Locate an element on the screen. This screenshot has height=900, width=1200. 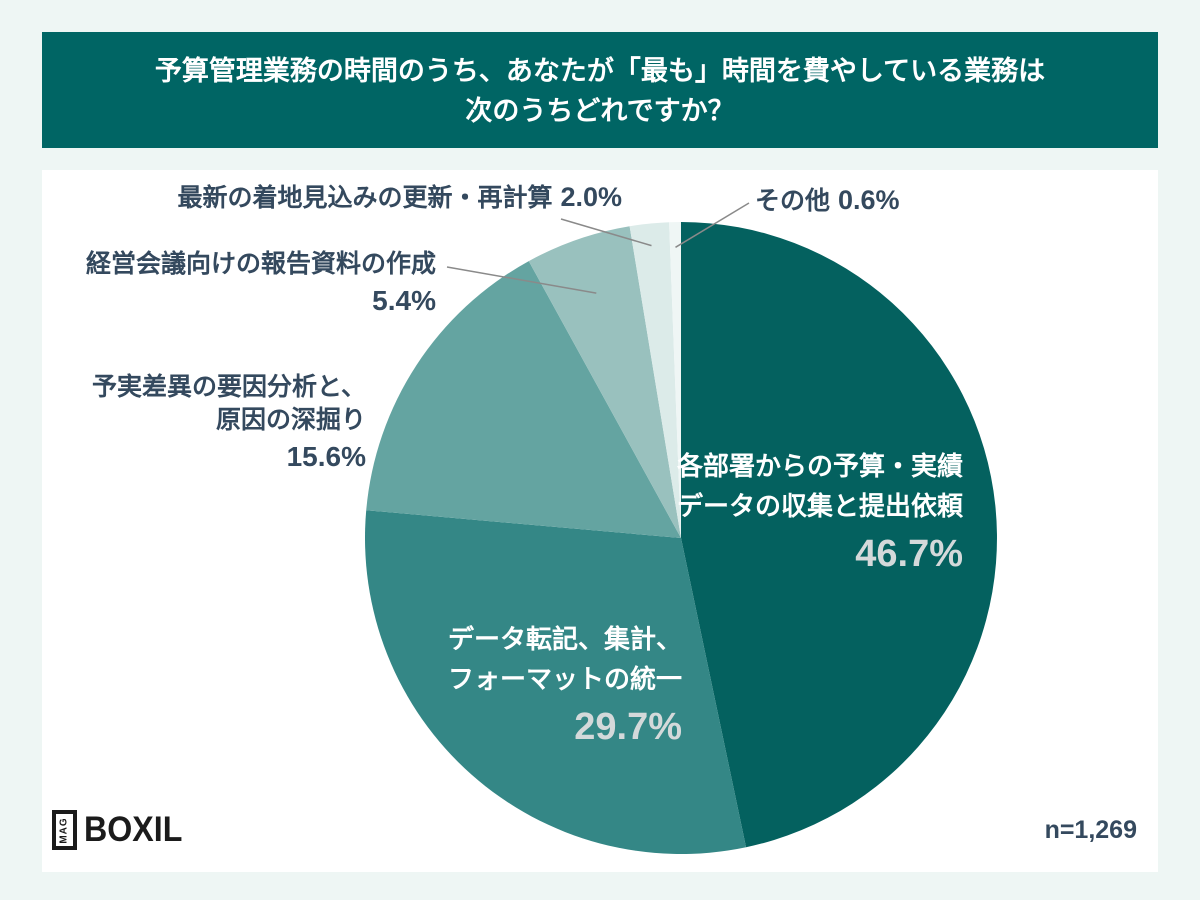
label-other-pct: 0.6% is located at coordinates (869, 200).